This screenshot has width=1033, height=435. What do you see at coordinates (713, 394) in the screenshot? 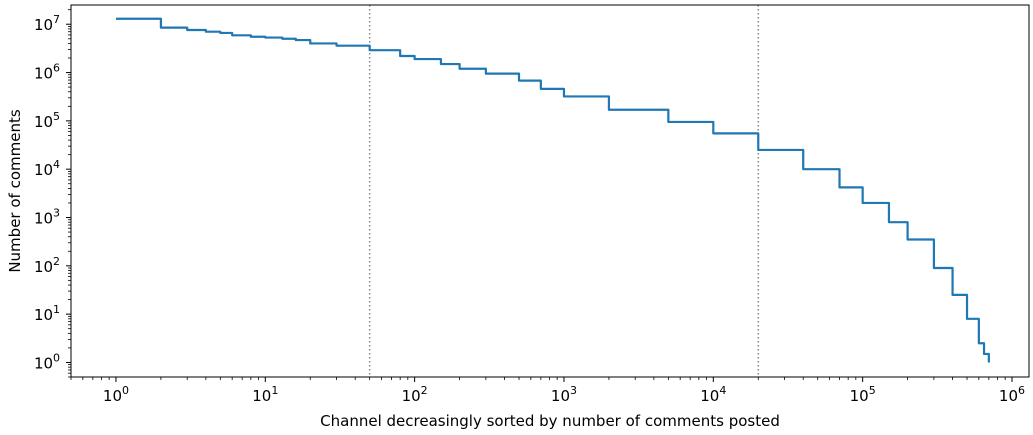
I see `x-tick-label: 10⁴` at bounding box center [713, 394].